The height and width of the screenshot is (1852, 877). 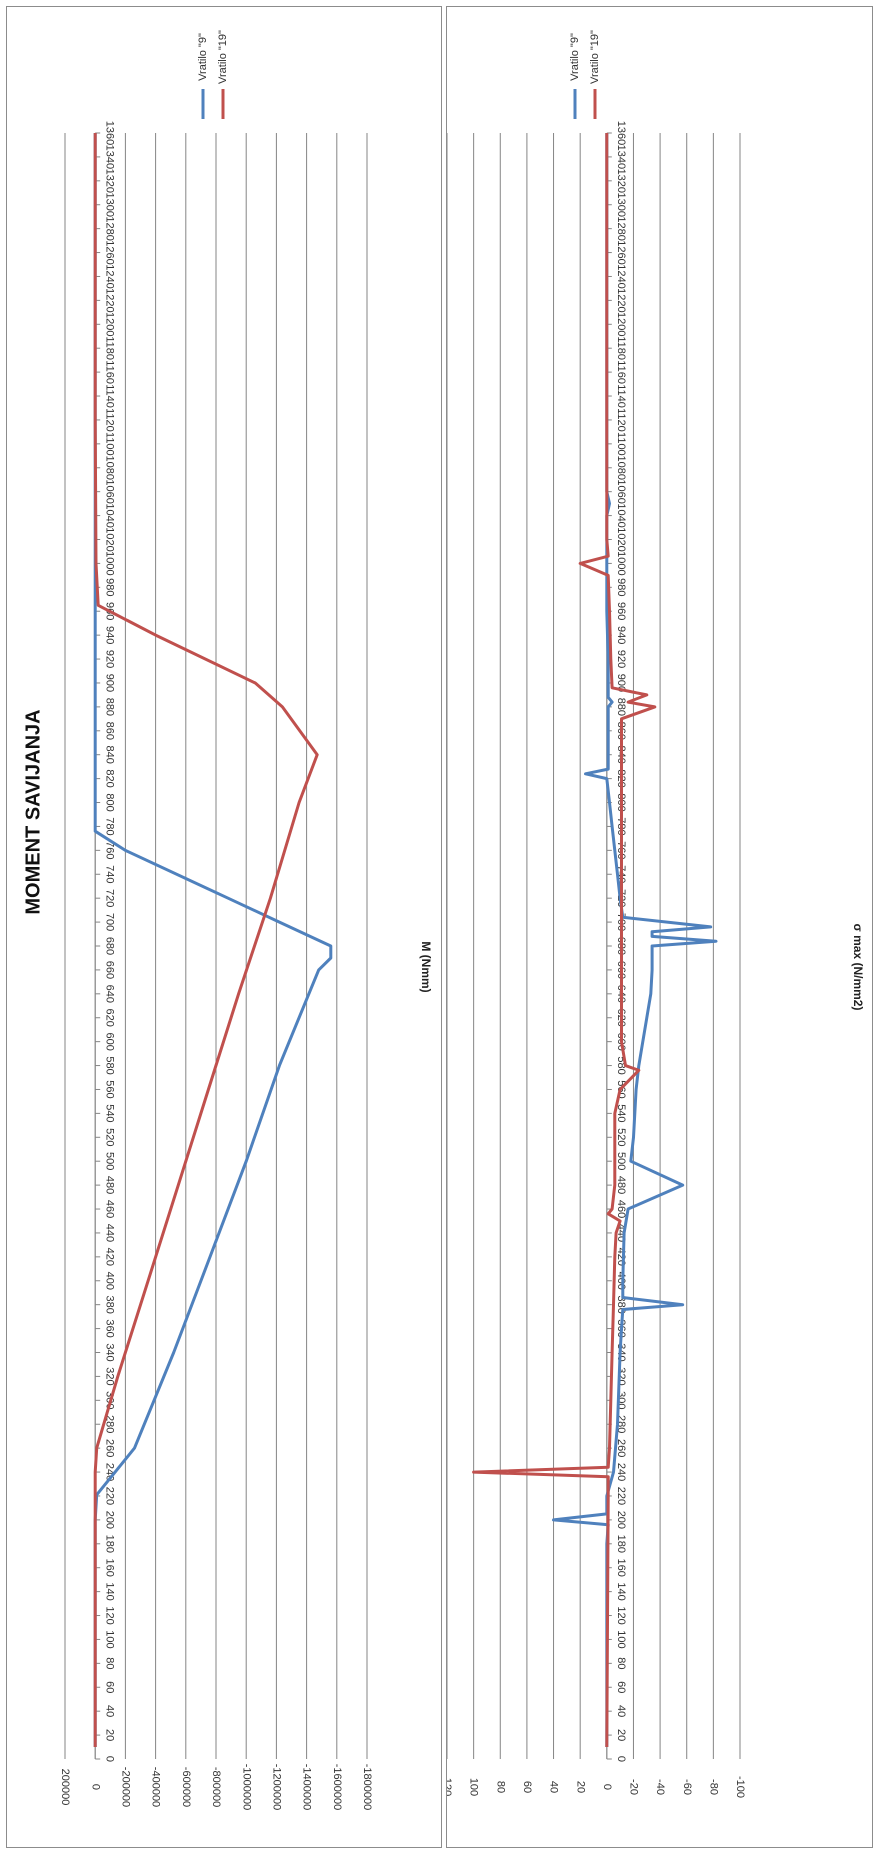 I want to click on x-tick-label: 600, so click(x=109, y=1041).